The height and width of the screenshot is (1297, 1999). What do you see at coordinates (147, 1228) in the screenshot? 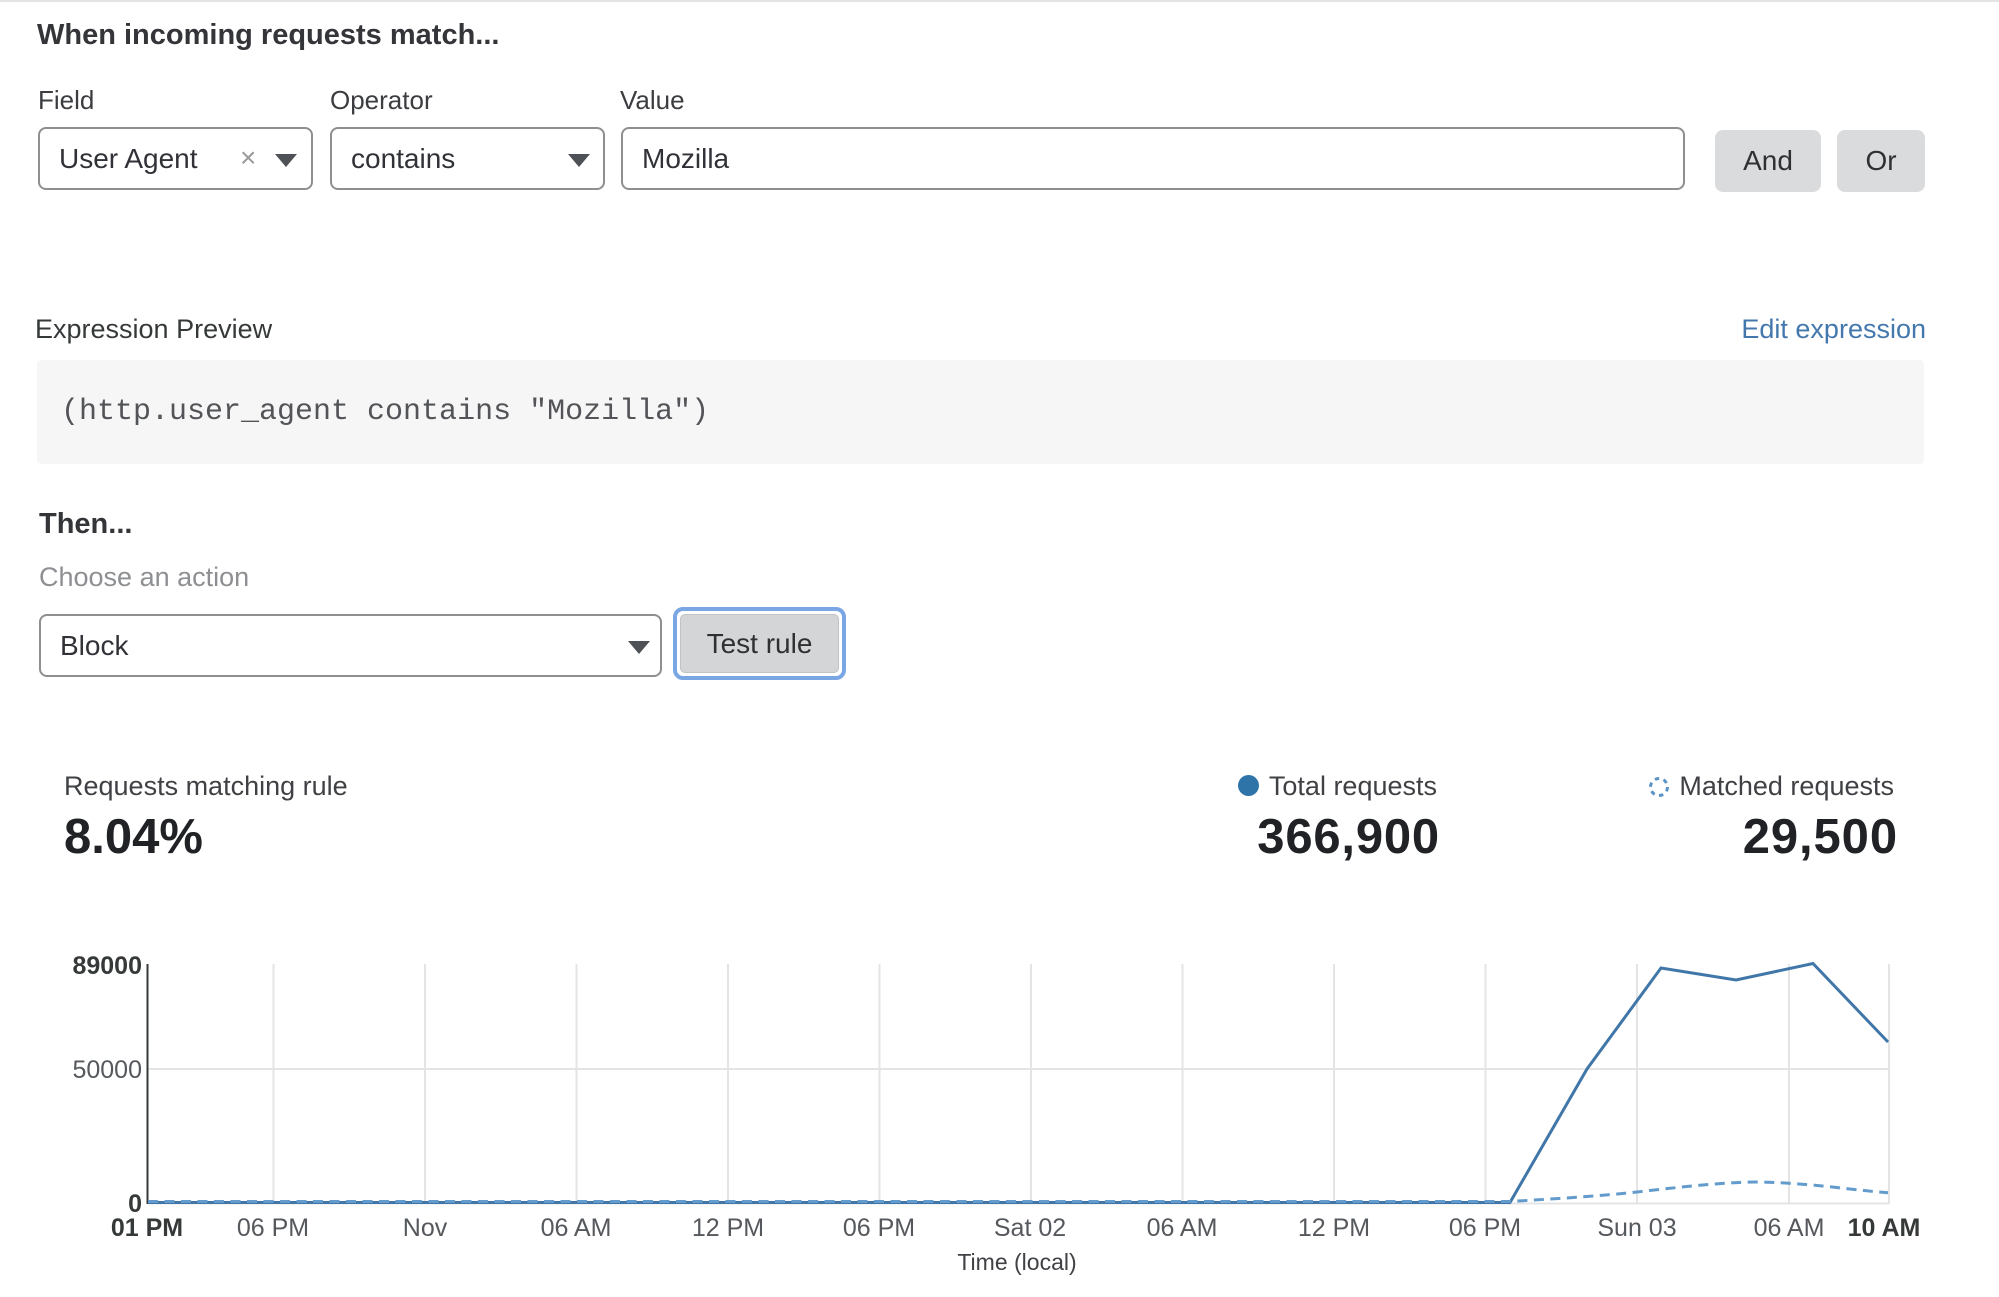
I see `svg-text: 01 PM` at bounding box center [147, 1228].